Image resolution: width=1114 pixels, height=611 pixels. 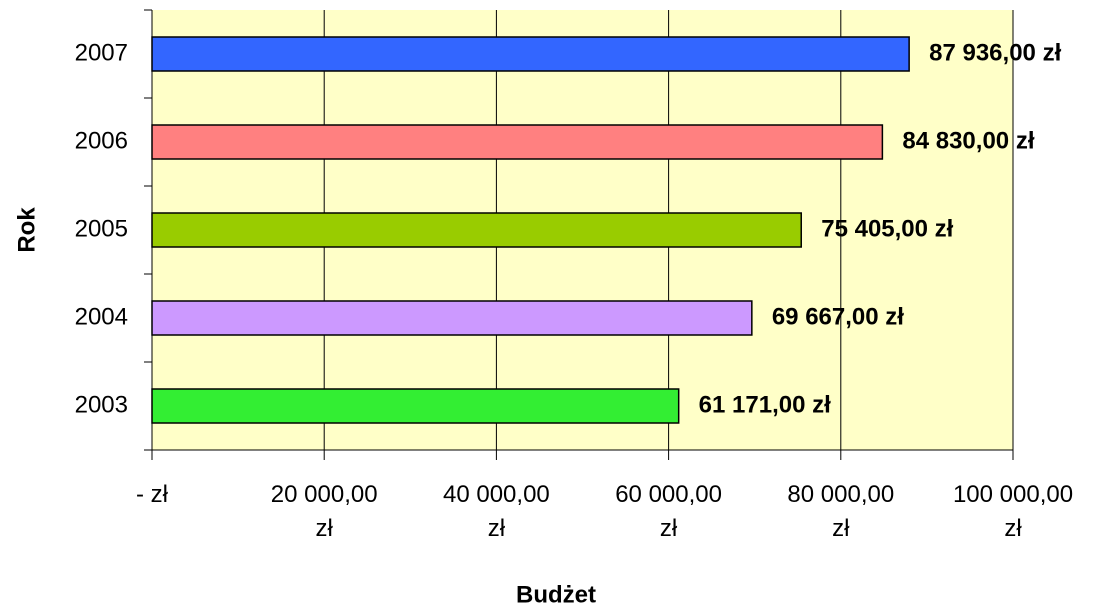 What do you see at coordinates (968, 140) in the screenshot?
I see `value-label: 84 830,00 zł` at bounding box center [968, 140].